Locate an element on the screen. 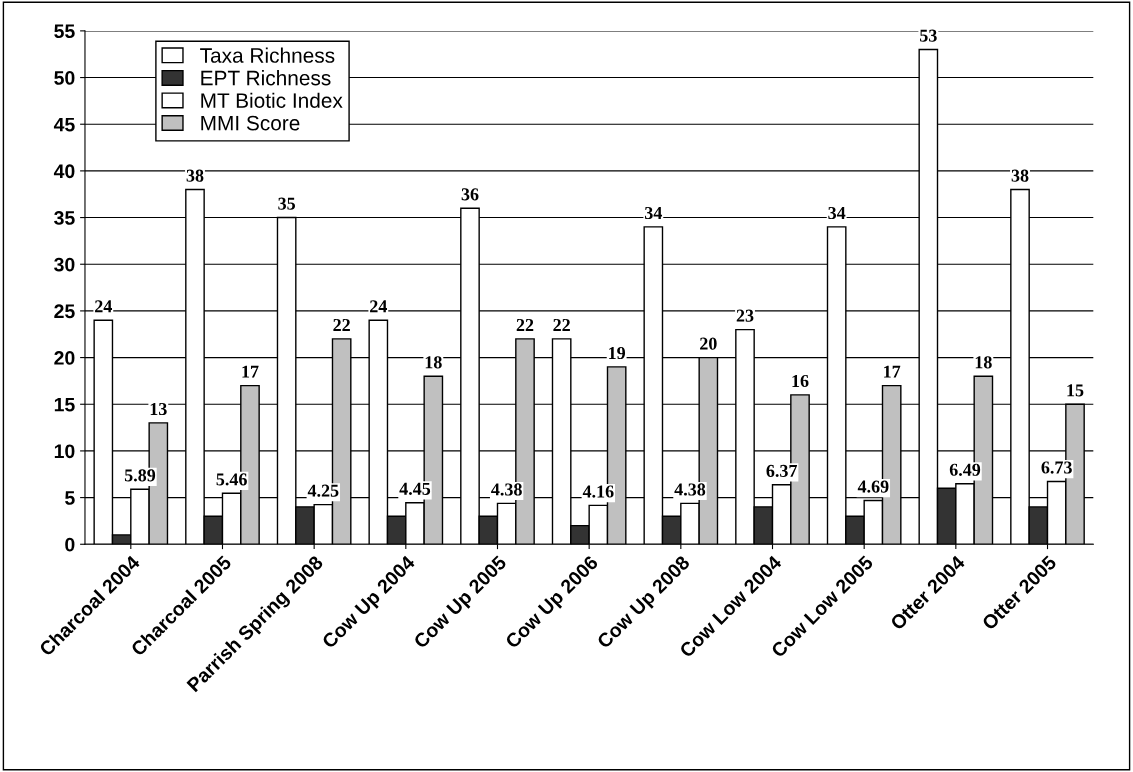 The image size is (1133, 772). y-tick-label: 35 is located at coordinates (64, 218).